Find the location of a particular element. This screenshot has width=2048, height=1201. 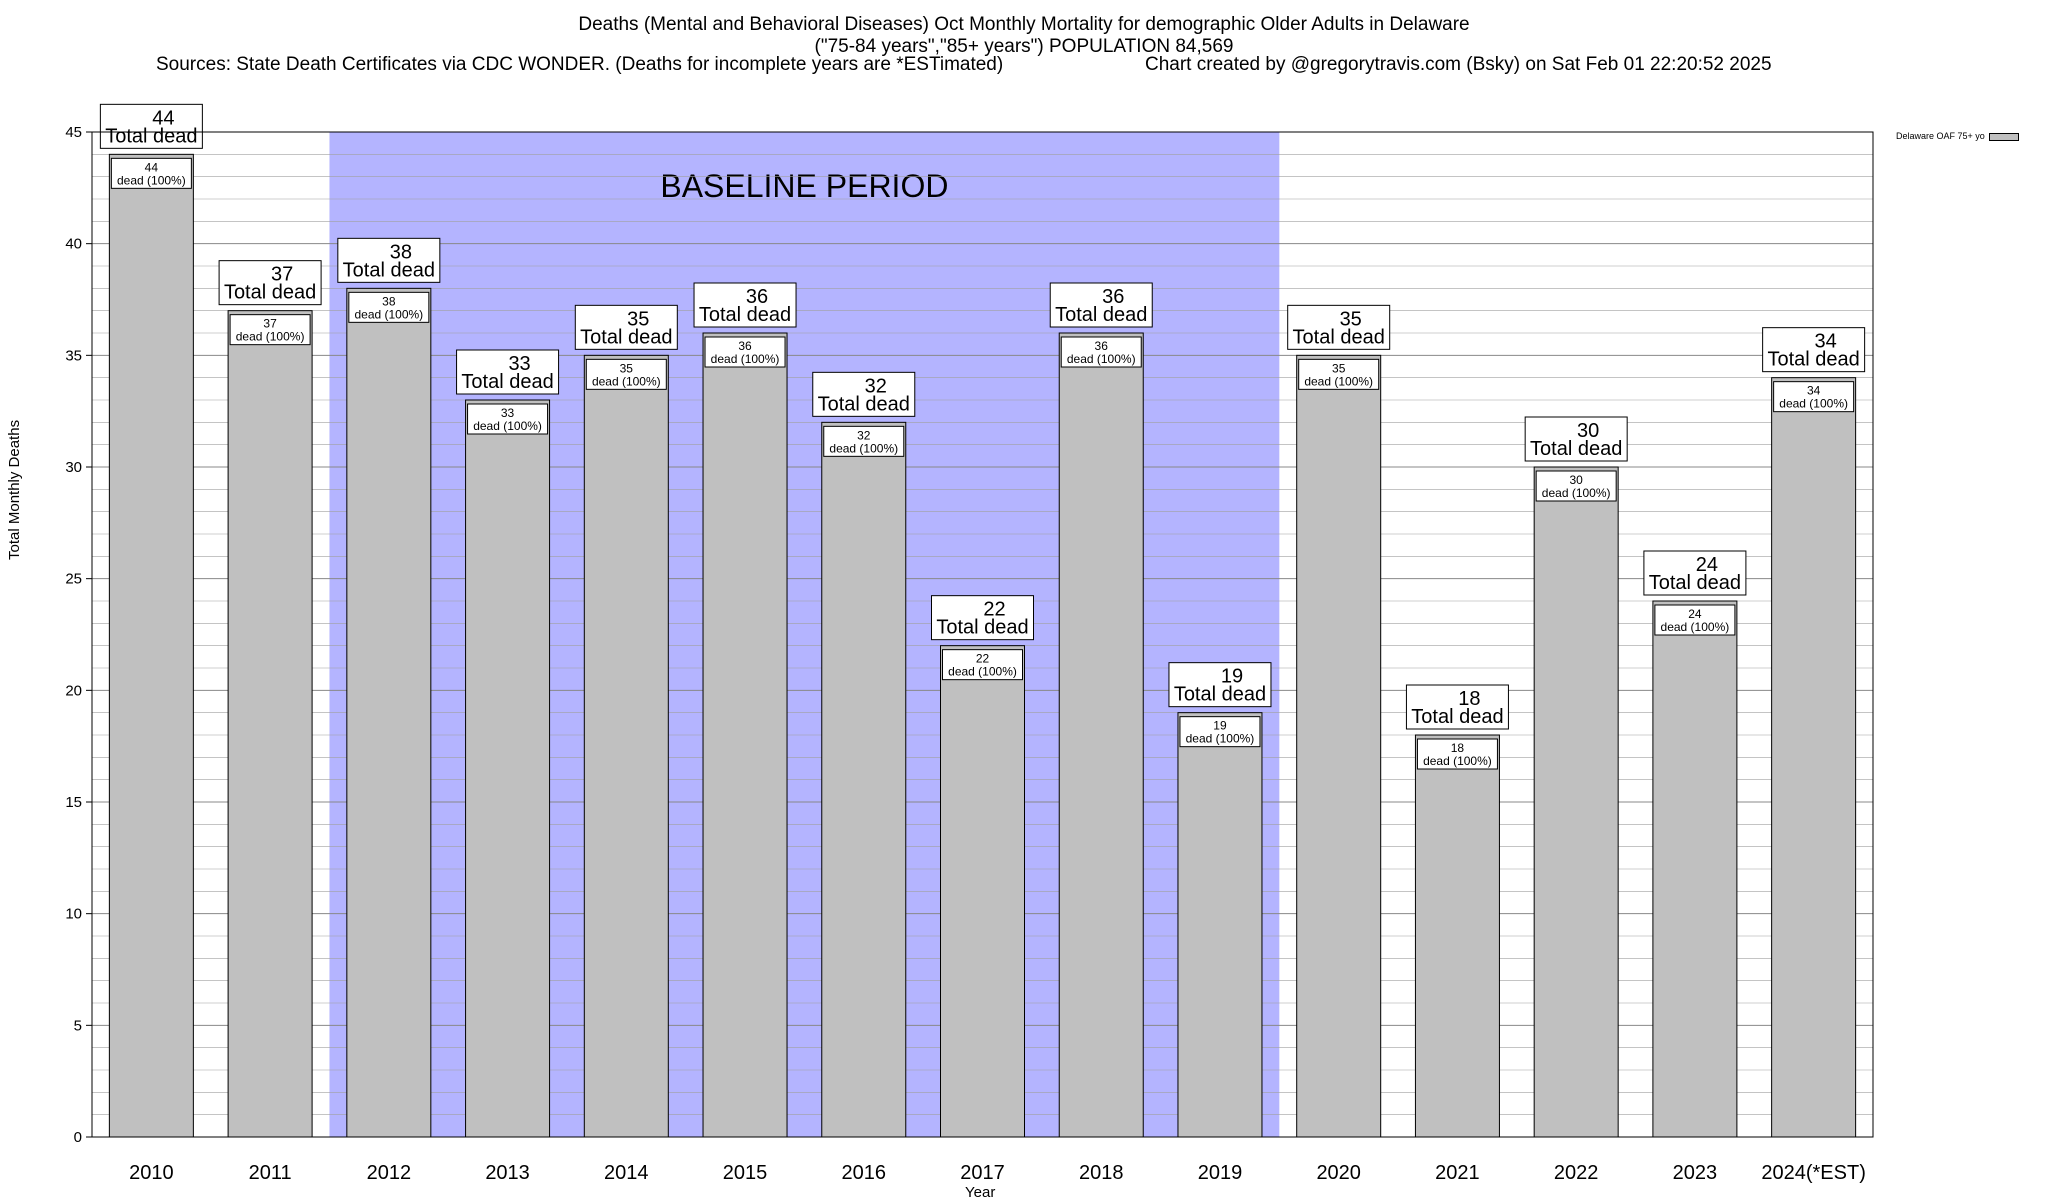

top-value-label: 19 is located at coordinates (1232, 677).